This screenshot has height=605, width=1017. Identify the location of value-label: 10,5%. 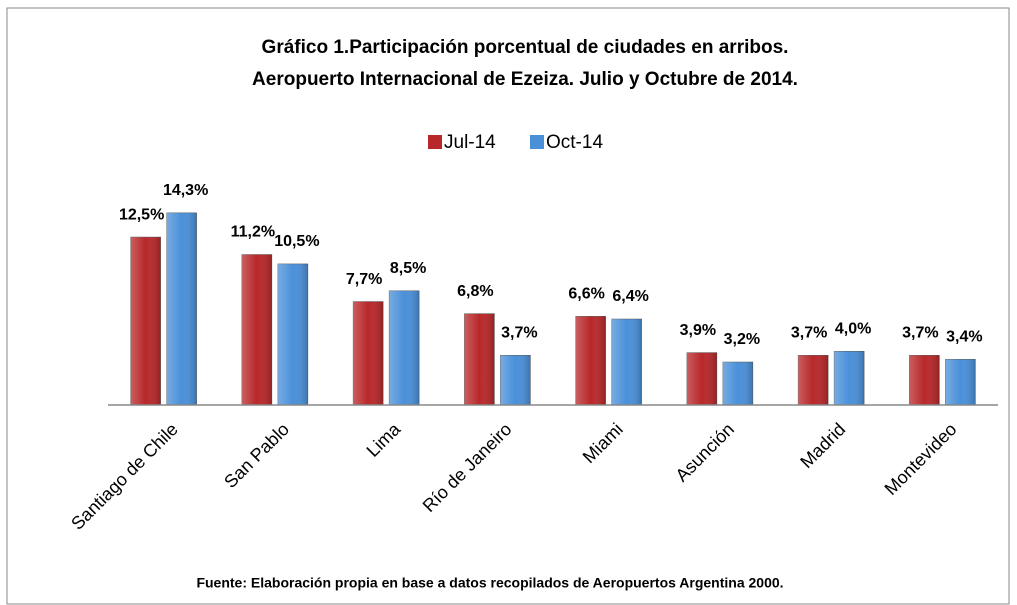
(296, 241).